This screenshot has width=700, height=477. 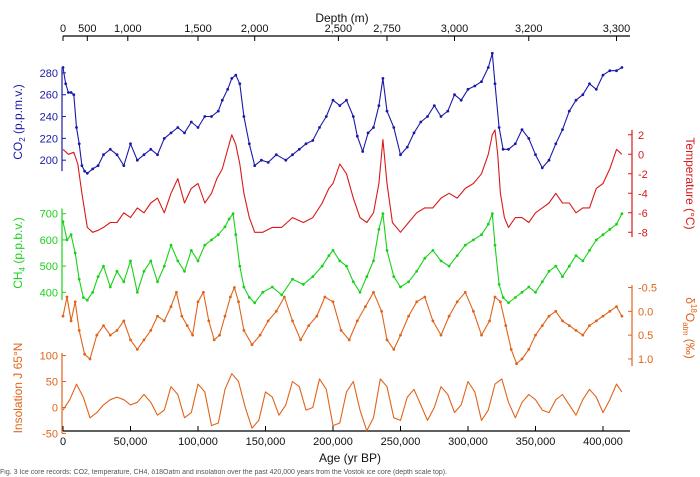 I want to click on y-tick-label-ch4-2: 600, so click(x=49, y=241).